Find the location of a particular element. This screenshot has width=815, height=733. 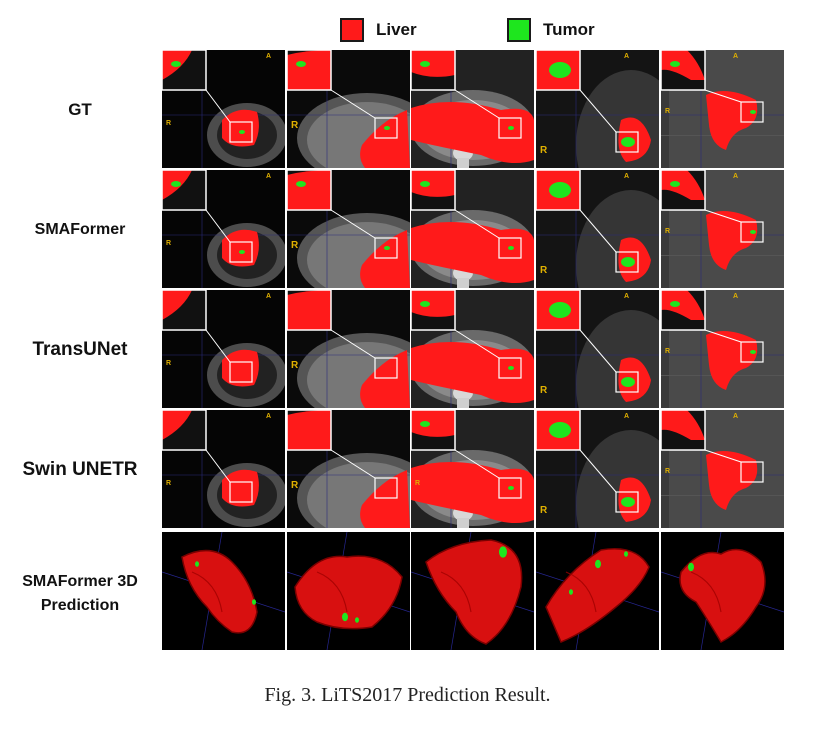

tumor-swatch is located at coordinates (519, 30).